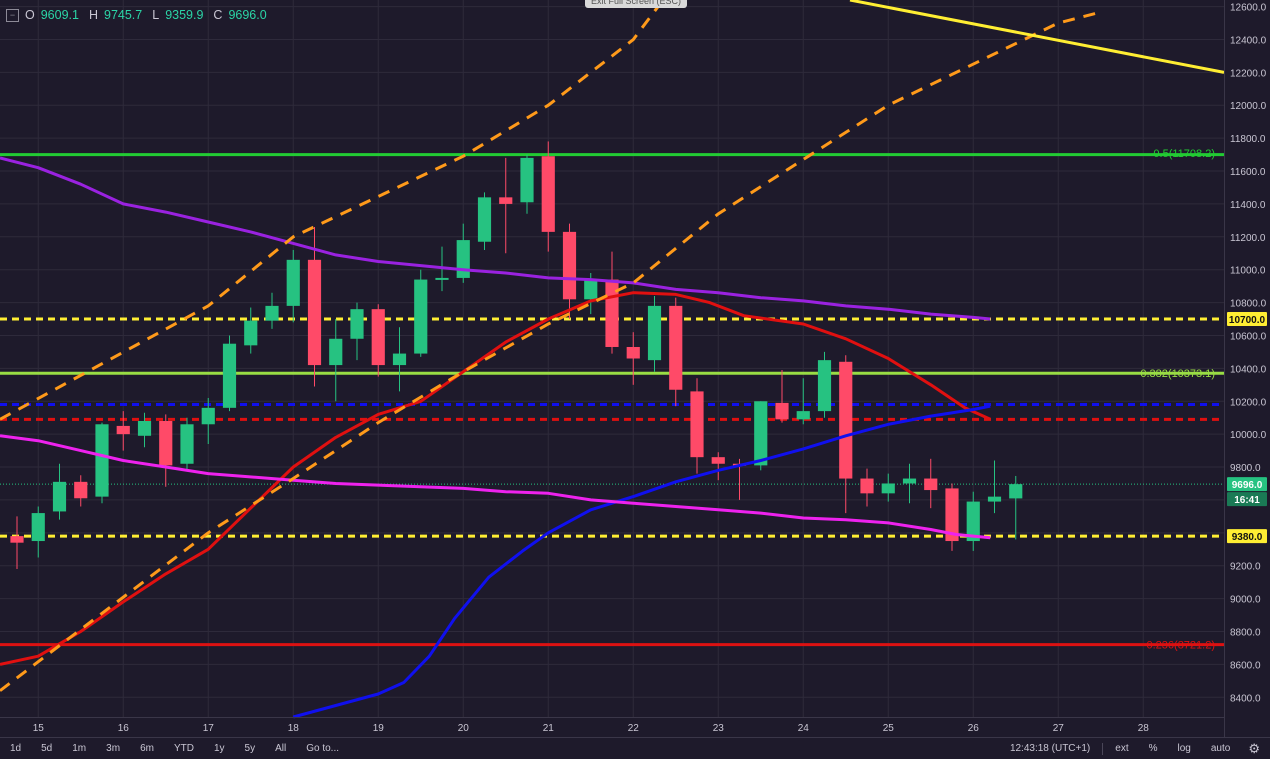 The height and width of the screenshot is (759, 1270). I want to click on high-label: H, so click(93, 15).